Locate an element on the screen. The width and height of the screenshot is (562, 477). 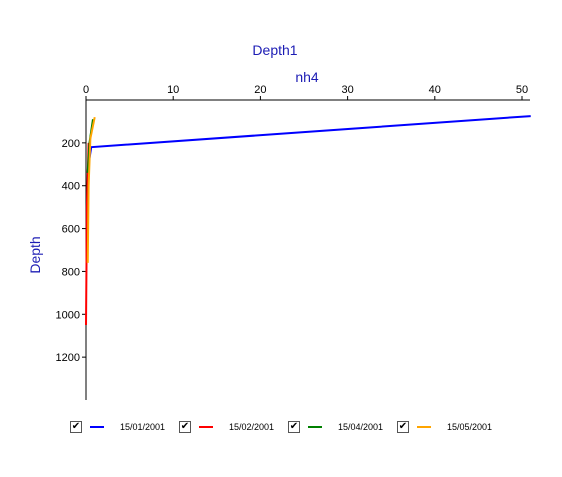
chart-title: Depth1 is located at coordinates (274, 50).